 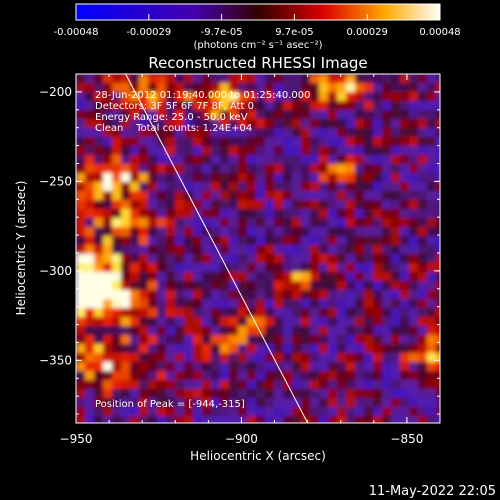 What do you see at coordinates (76, 32) in the screenshot?
I see `colorbar-tick-label: -0.00048` at bounding box center [76, 32].